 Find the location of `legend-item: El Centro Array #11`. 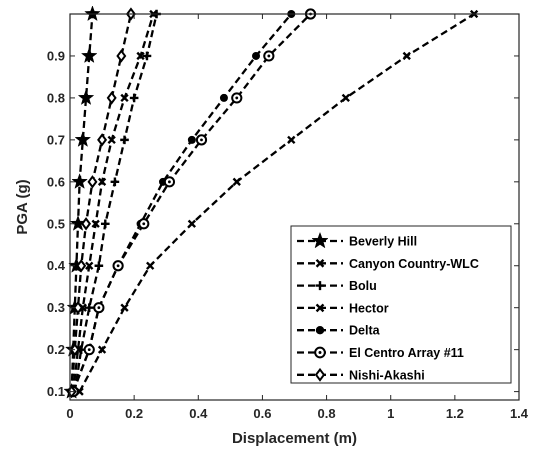

legend-item: El Centro Array #11 is located at coordinates (380, 353).